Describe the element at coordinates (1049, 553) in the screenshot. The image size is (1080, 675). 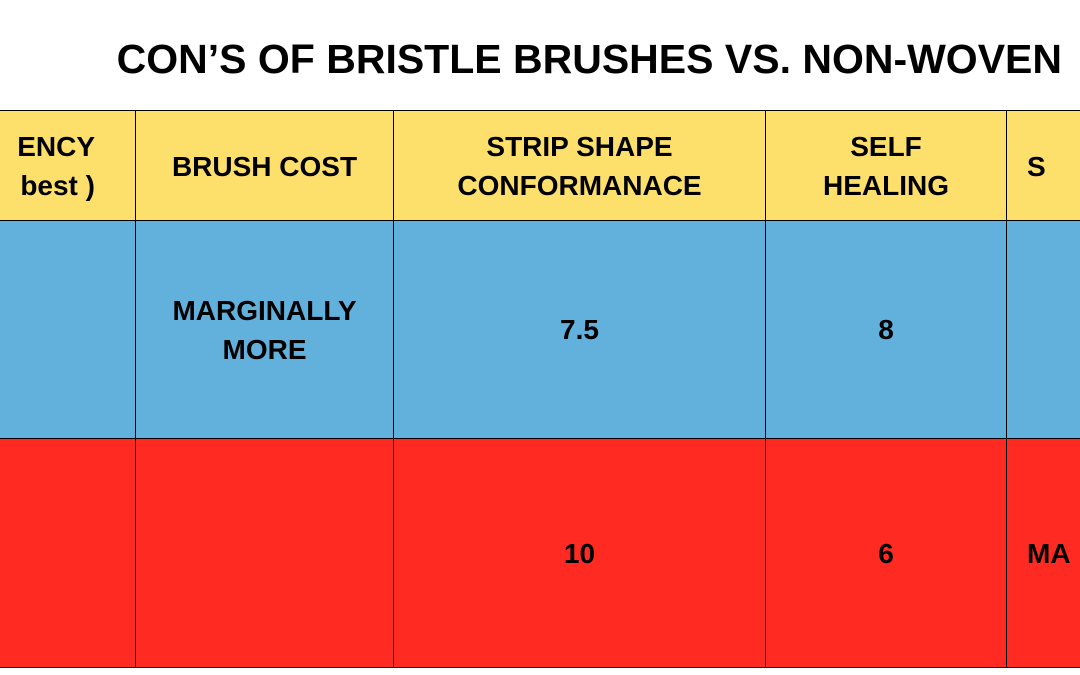
I see `cell-text: MA` at that location.